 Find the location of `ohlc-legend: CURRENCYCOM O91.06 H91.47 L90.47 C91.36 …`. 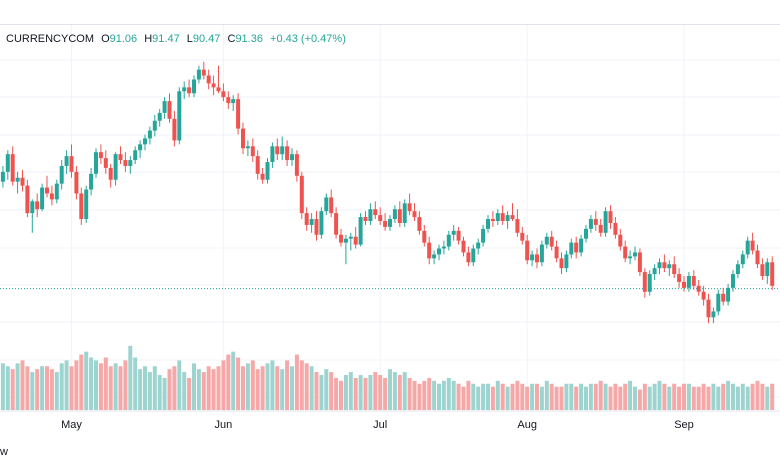

ohlc-legend: CURRENCYCOM O91.06 H91.47 L90.47 C91.36 … is located at coordinates (173, 39).